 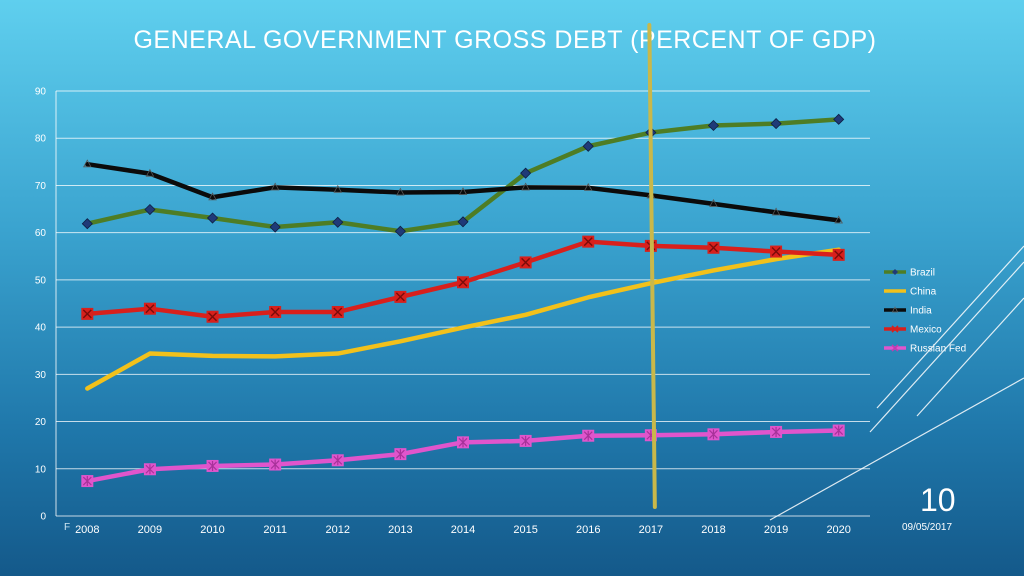 What do you see at coordinates (908, 311) in the screenshot?
I see `legend-item: India` at bounding box center [908, 311].